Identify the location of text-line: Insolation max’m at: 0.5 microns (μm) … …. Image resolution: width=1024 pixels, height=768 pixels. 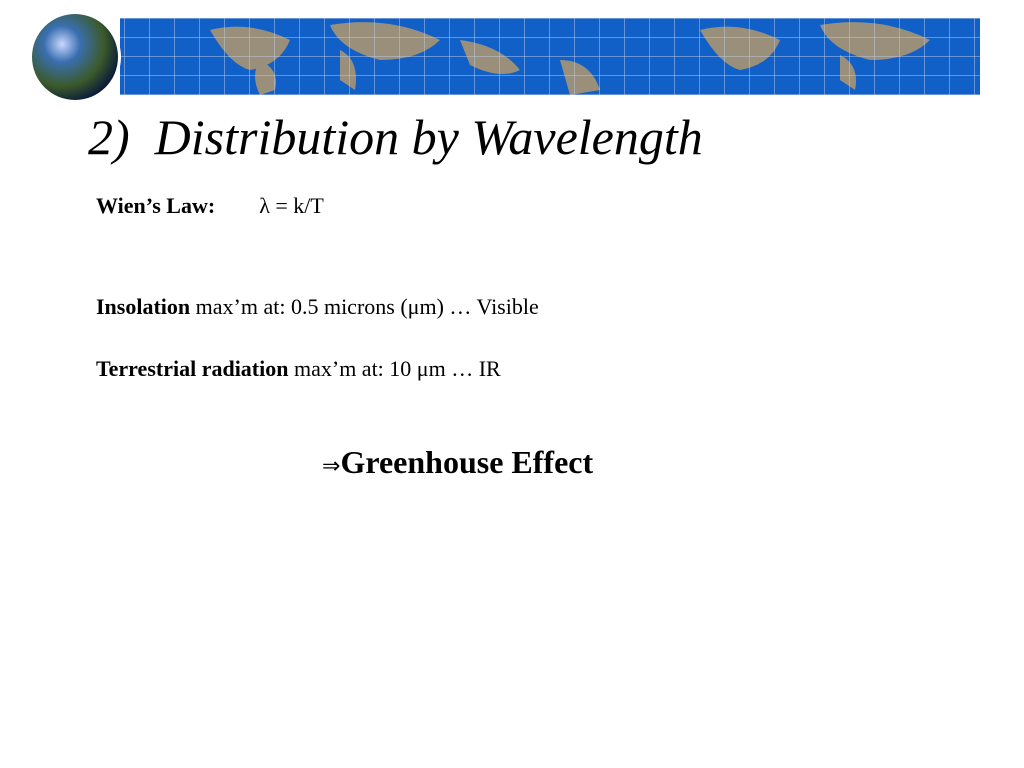
(317, 307).